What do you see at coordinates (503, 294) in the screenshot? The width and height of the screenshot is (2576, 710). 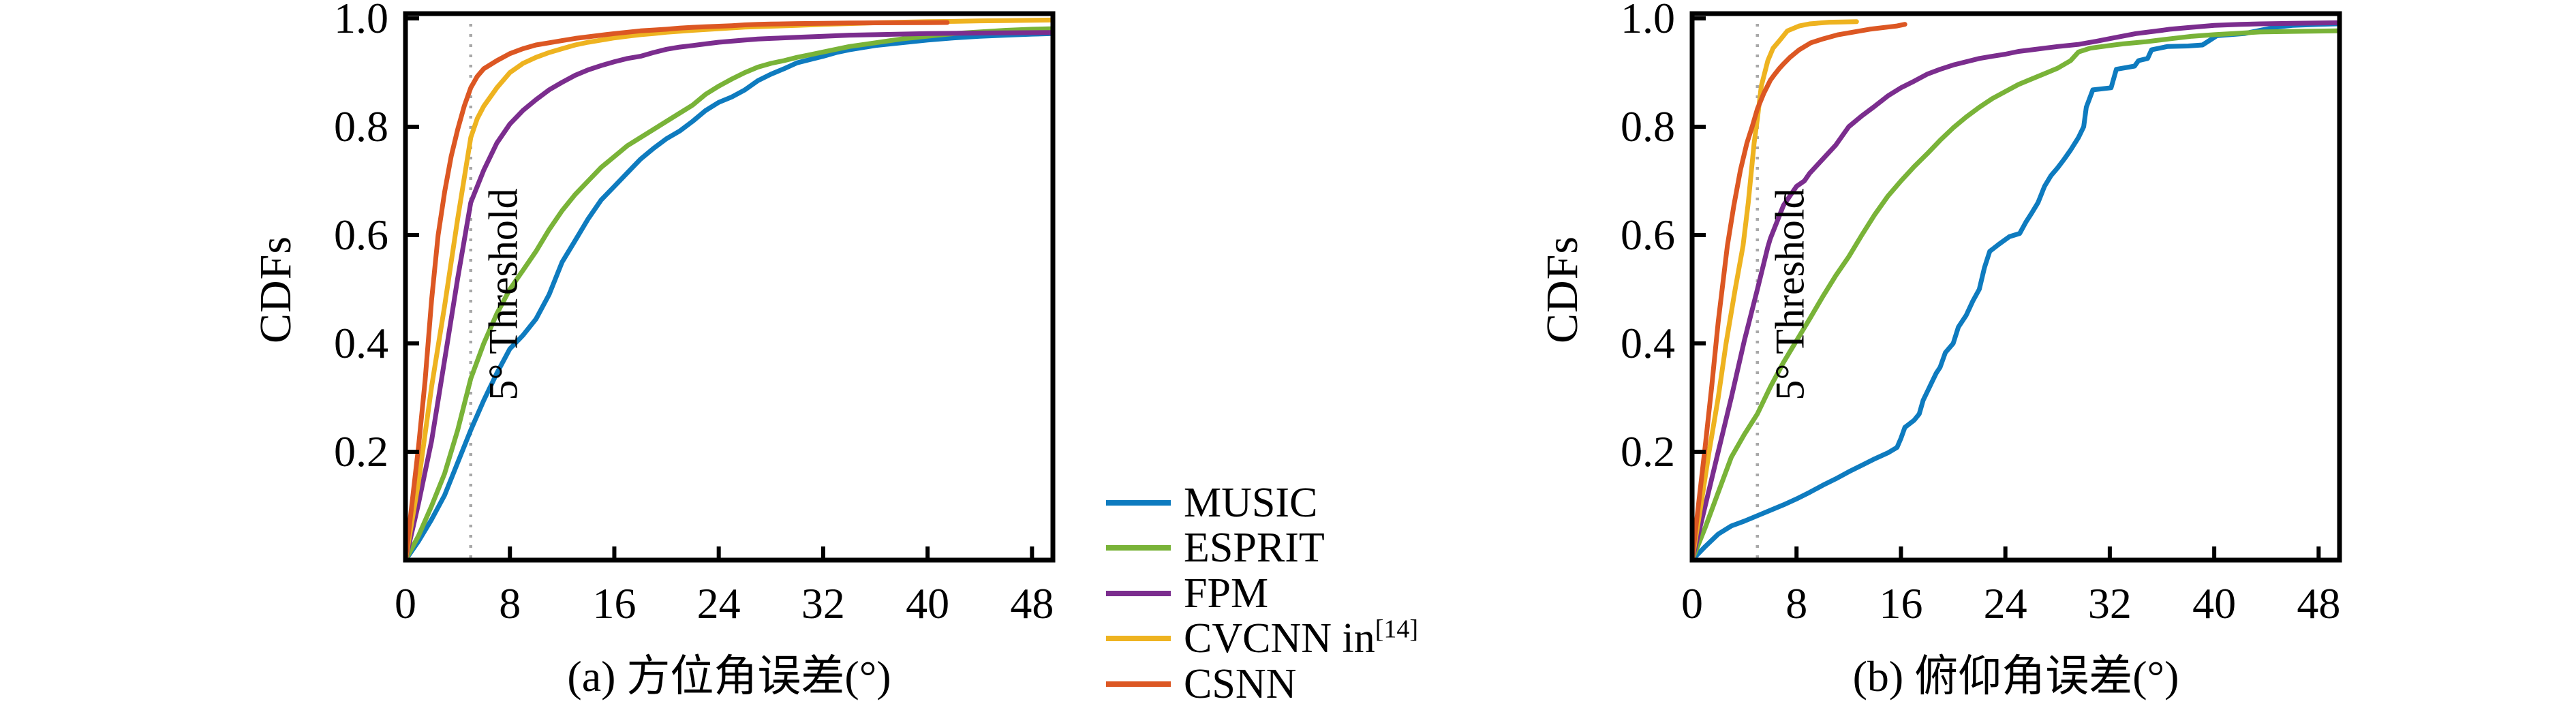 I see `threshold-label-azimuth: 5° Threshold` at bounding box center [503, 294].